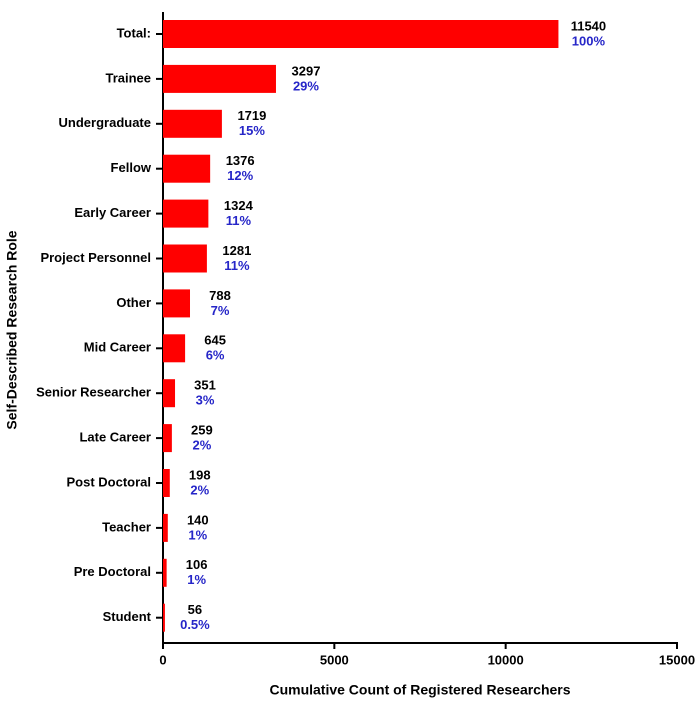 This screenshot has height=702, width=700. Describe the element at coordinates (112, 571) in the screenshot. I see `y-tick-label: Pre Doctoral` at that location.